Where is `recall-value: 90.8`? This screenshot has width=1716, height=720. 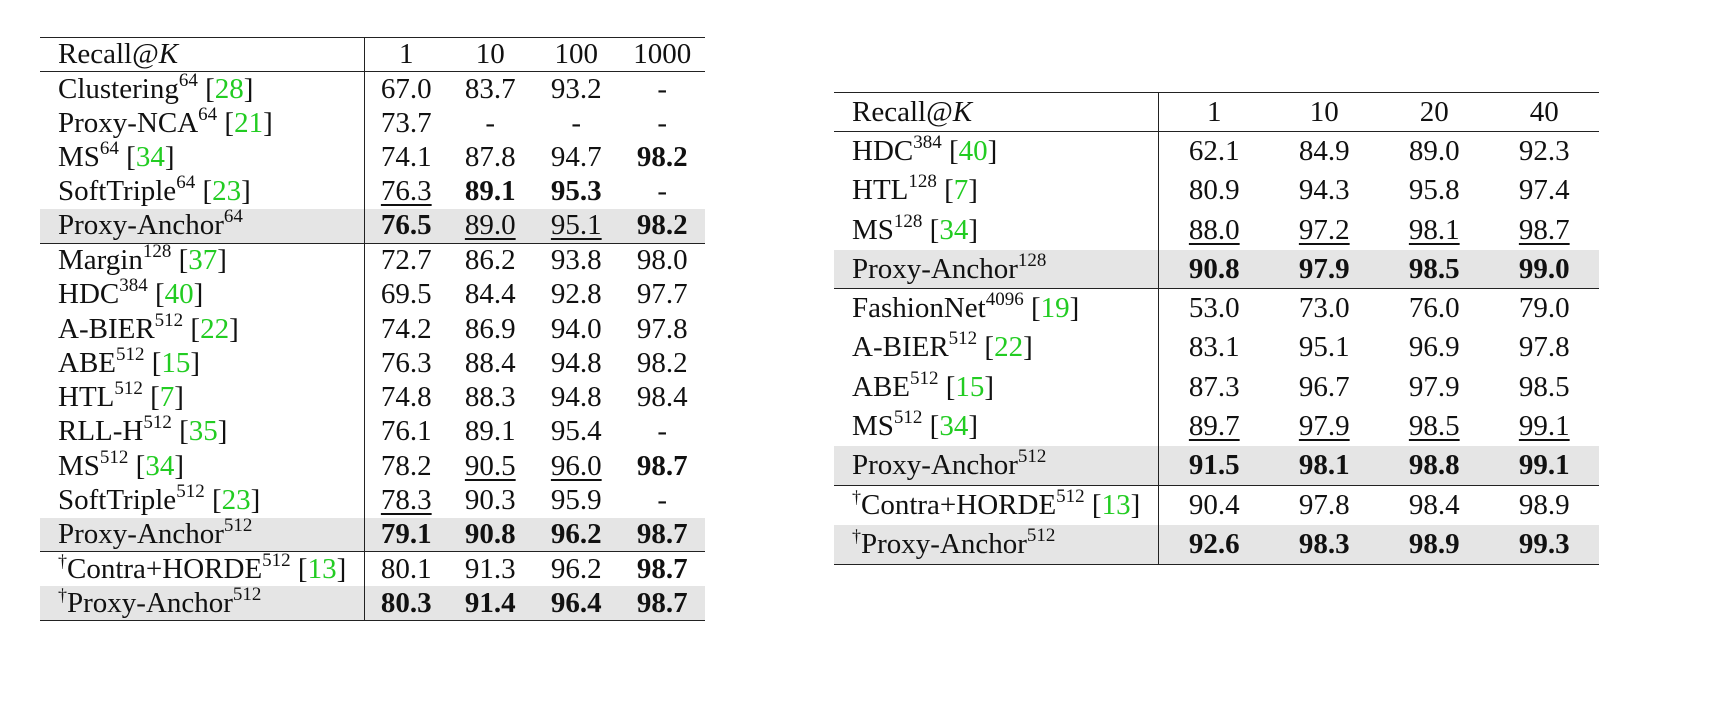 recall-value: 90.8 is located at coordinates (1214, 269).